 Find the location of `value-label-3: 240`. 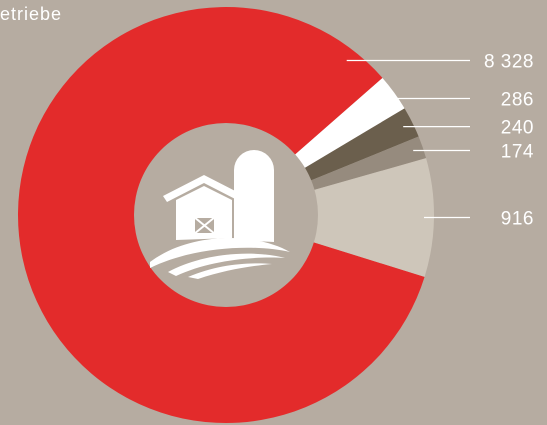

value-label-3: 240 is located at coordinates (517, 128).